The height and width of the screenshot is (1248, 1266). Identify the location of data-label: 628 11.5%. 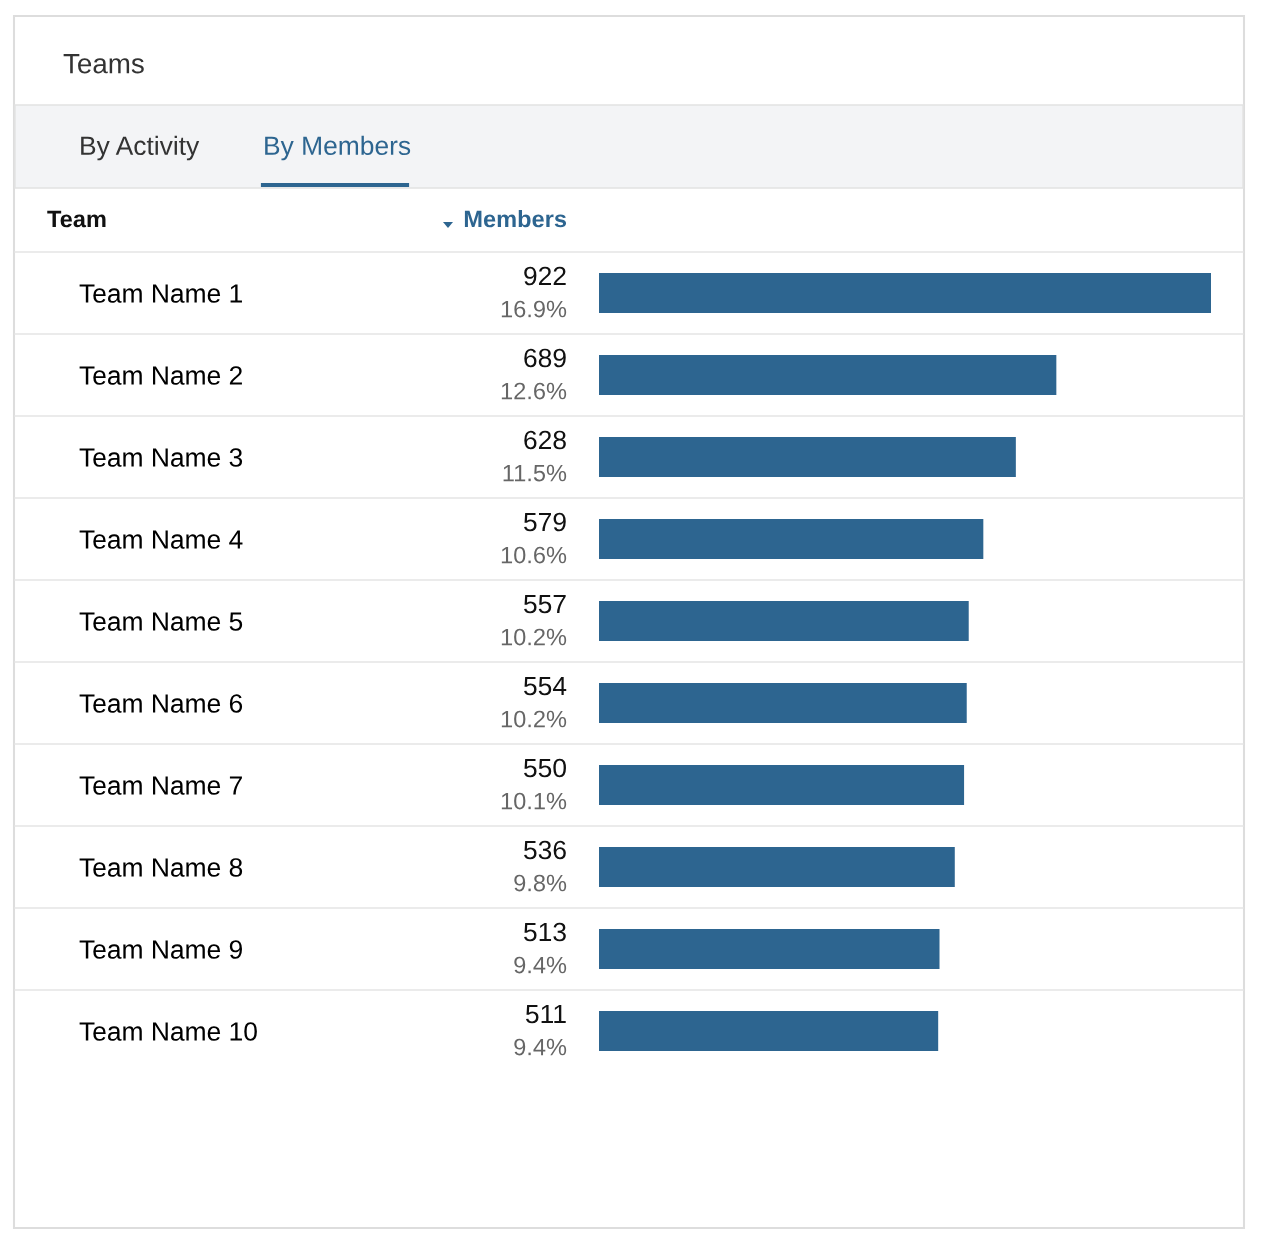
(535, 456).